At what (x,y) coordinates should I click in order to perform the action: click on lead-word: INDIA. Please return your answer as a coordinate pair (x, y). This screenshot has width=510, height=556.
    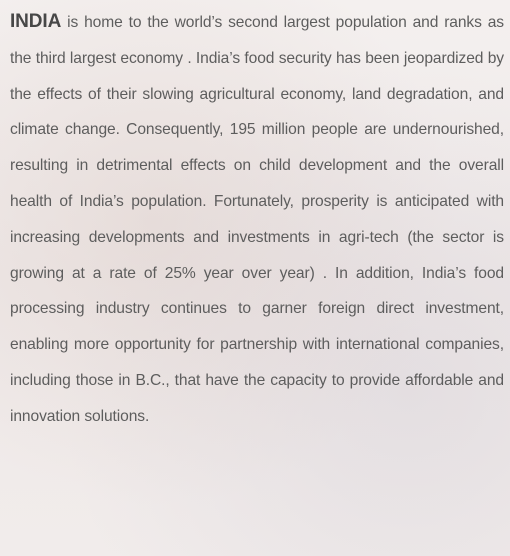
    Looking at the image, I should click on (36, 21).